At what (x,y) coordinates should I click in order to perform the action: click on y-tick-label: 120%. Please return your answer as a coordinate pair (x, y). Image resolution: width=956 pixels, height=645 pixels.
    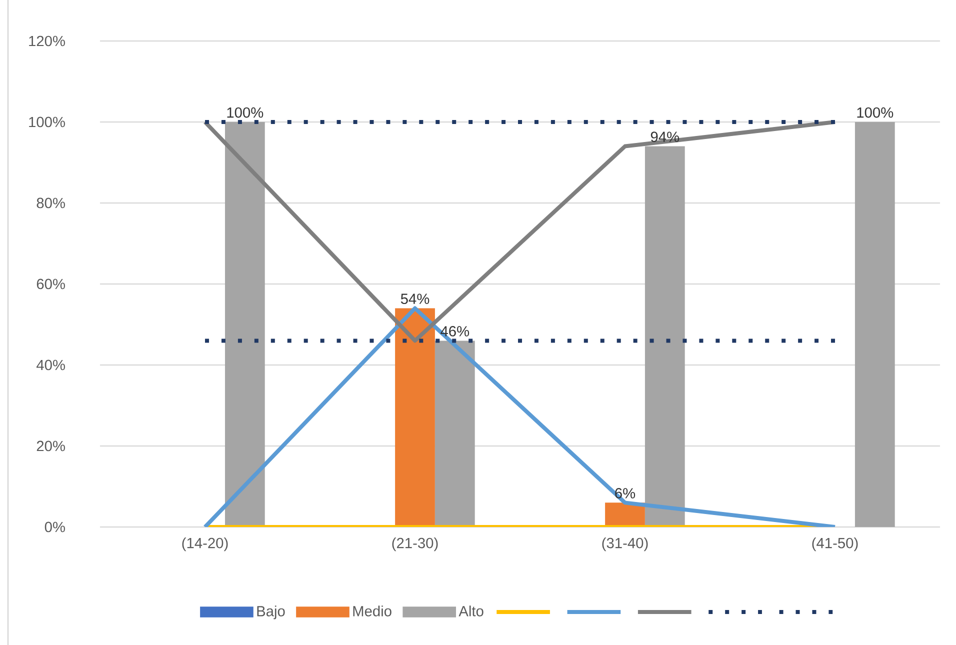
    Looking at the image, I should click on (47, 41).